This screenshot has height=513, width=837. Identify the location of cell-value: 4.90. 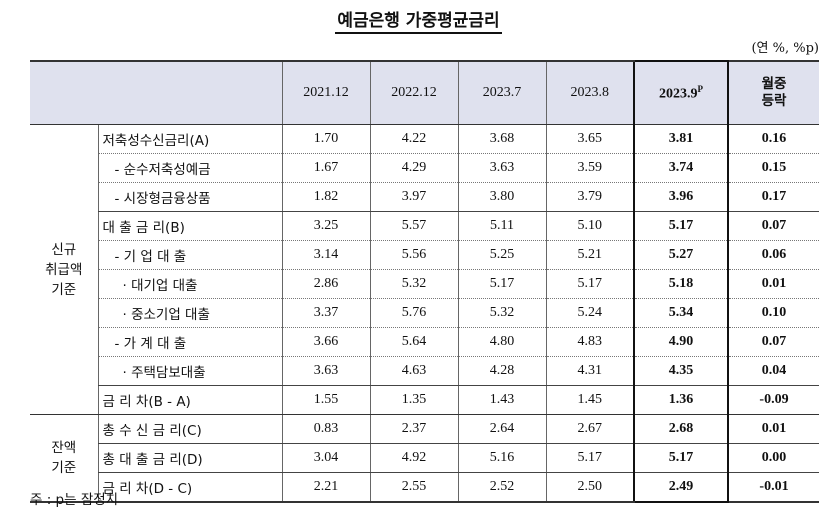
(681, 342).